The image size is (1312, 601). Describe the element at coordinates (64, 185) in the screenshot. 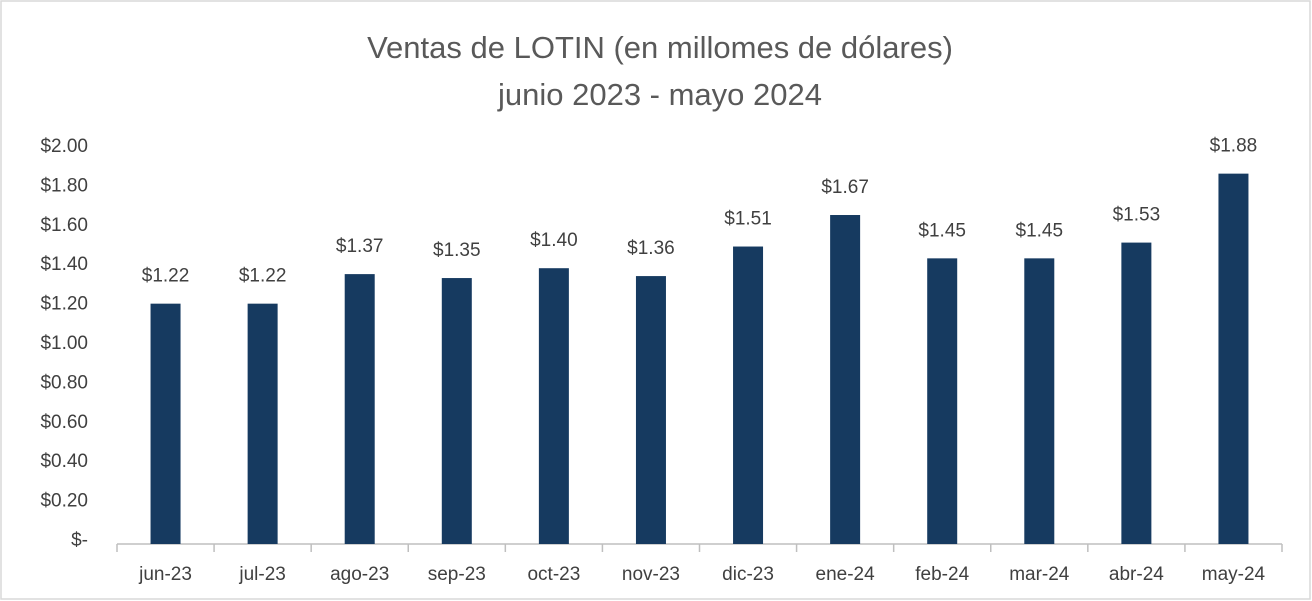

I see `y-tick-label: $1.80` at that location.